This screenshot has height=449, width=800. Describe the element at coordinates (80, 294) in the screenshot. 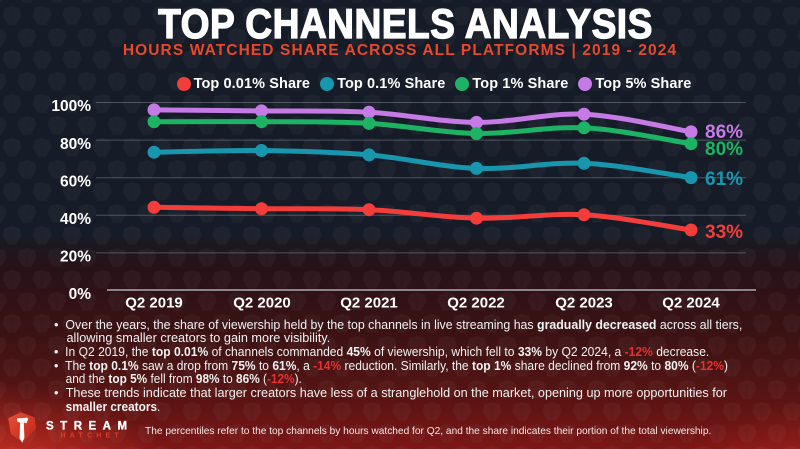

I see `svg-text: 0%` at that location.